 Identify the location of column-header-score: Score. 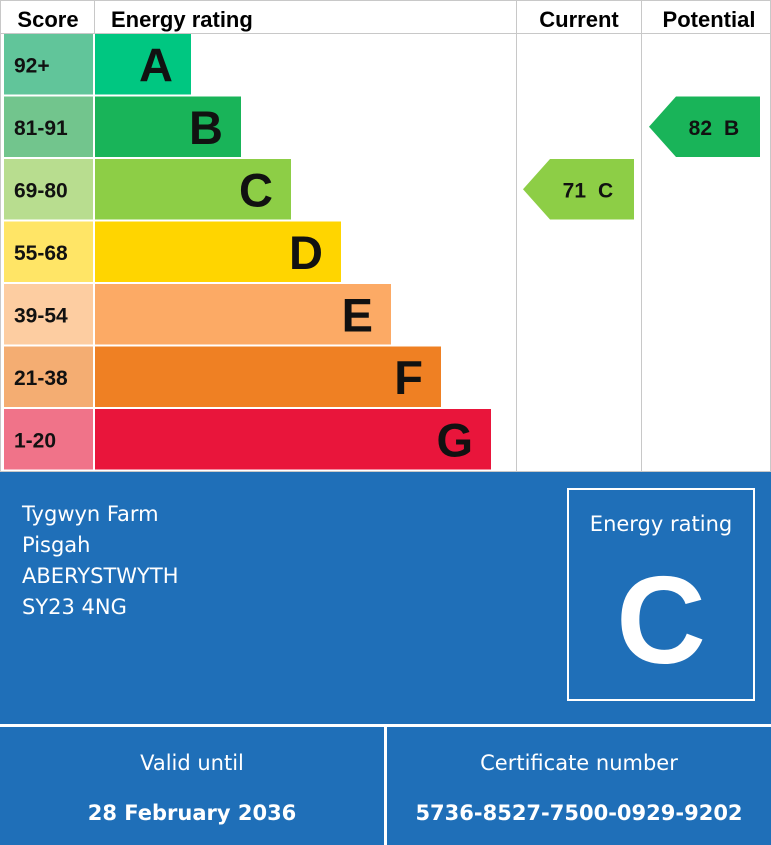
(47, 19).